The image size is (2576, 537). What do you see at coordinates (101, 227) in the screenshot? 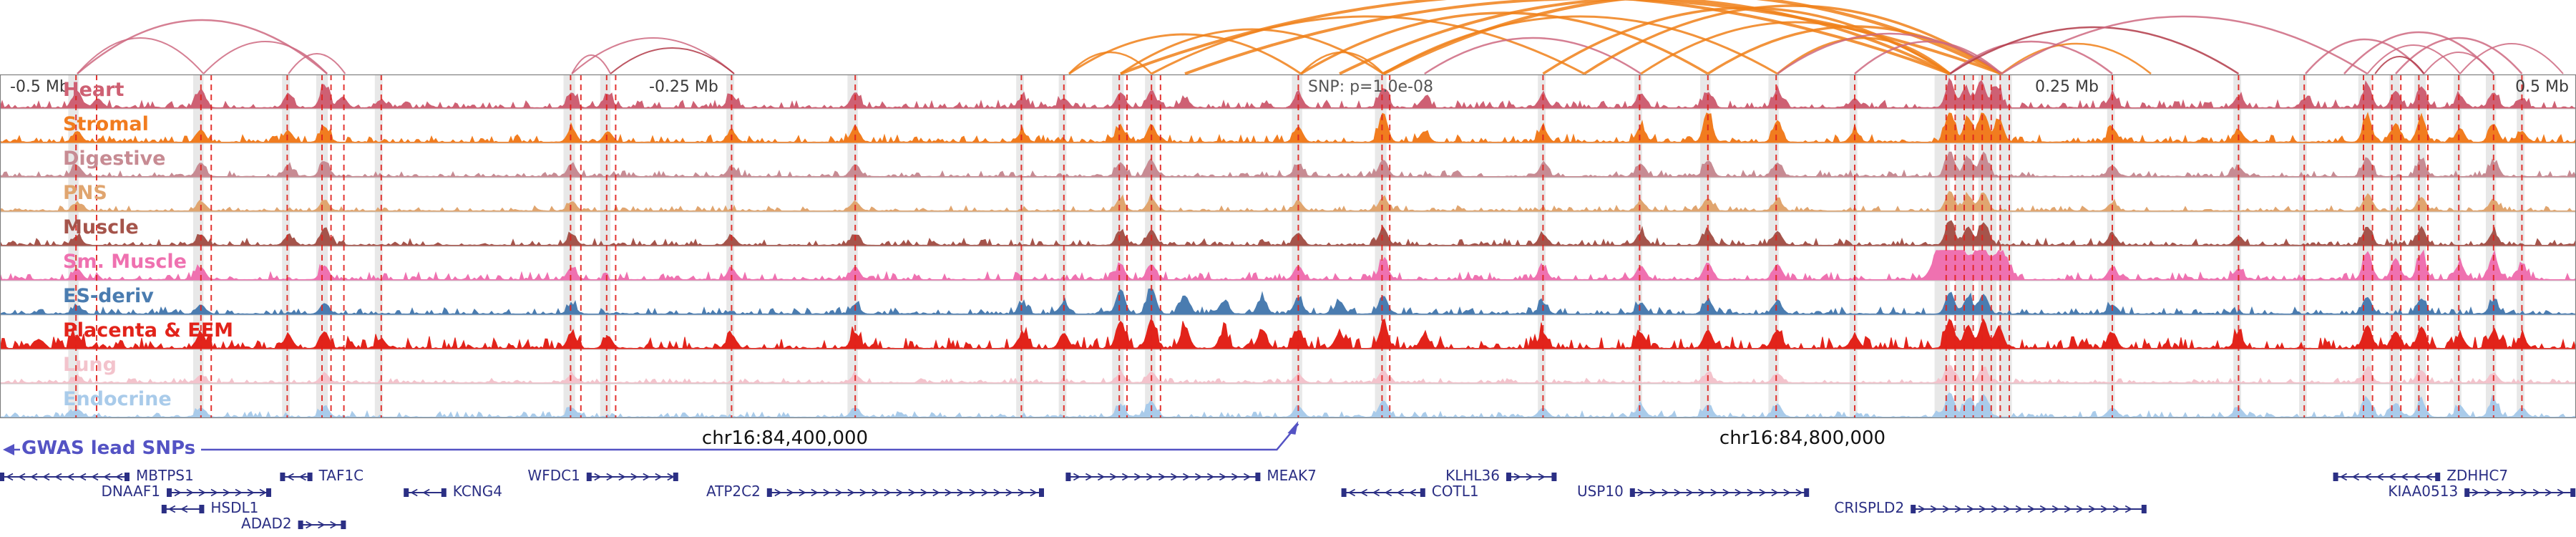
I see `track-label-muscle: Muscle` at bounding box center [101, 227].